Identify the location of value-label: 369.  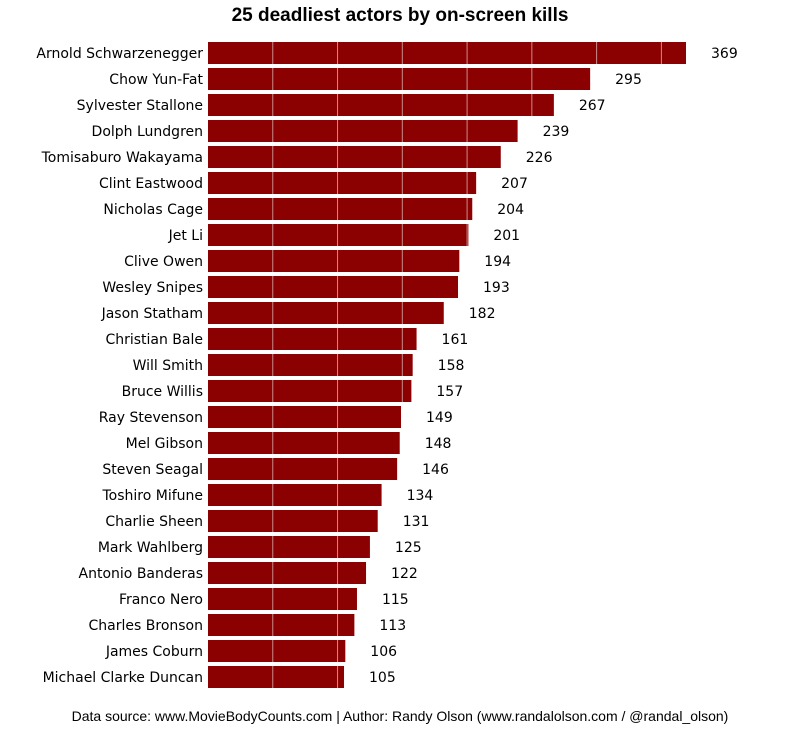
(724, 54).